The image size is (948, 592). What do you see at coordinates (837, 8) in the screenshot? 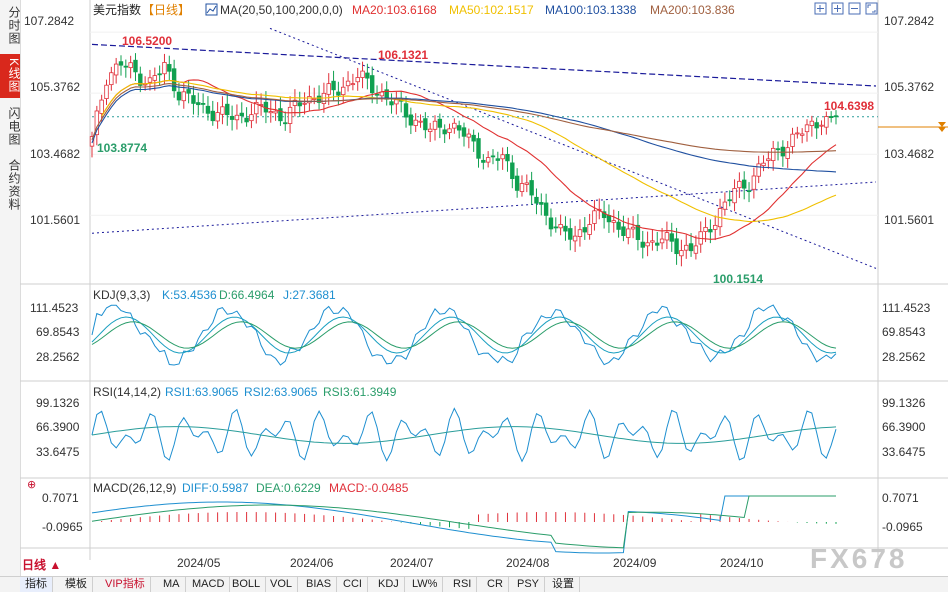
I see `zoom-in-icon` at bounding box center [837, 8].